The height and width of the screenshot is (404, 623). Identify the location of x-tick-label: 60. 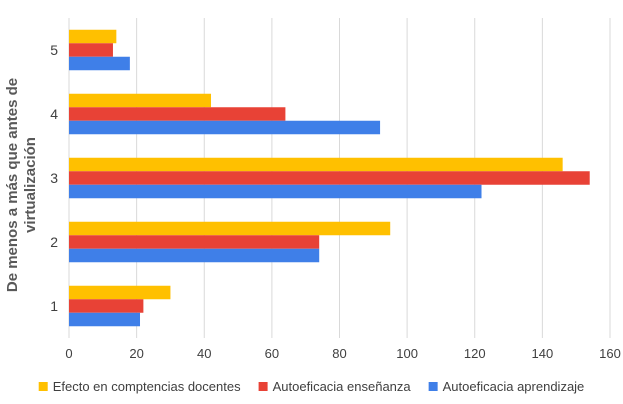
(272, 353).